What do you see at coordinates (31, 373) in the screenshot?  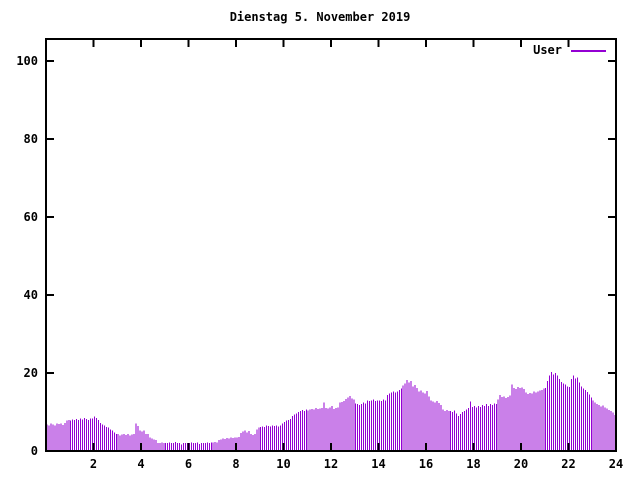 I see `y-tick-label: 20` at bounding box center [31, 373].